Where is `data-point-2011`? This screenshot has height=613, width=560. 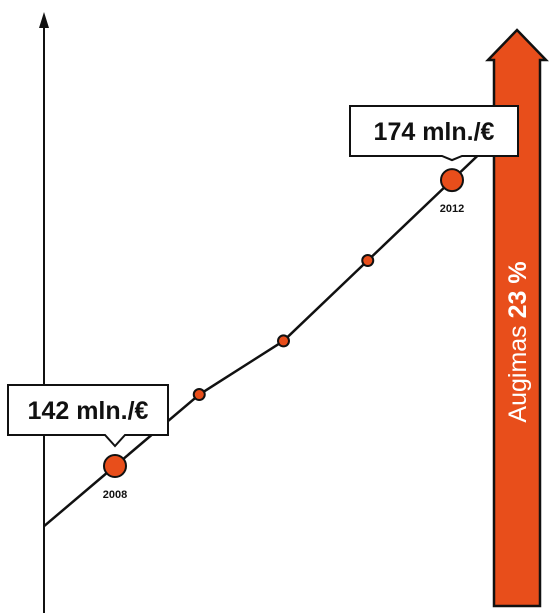 data-point-2011 is located at coordinates (368, 261).